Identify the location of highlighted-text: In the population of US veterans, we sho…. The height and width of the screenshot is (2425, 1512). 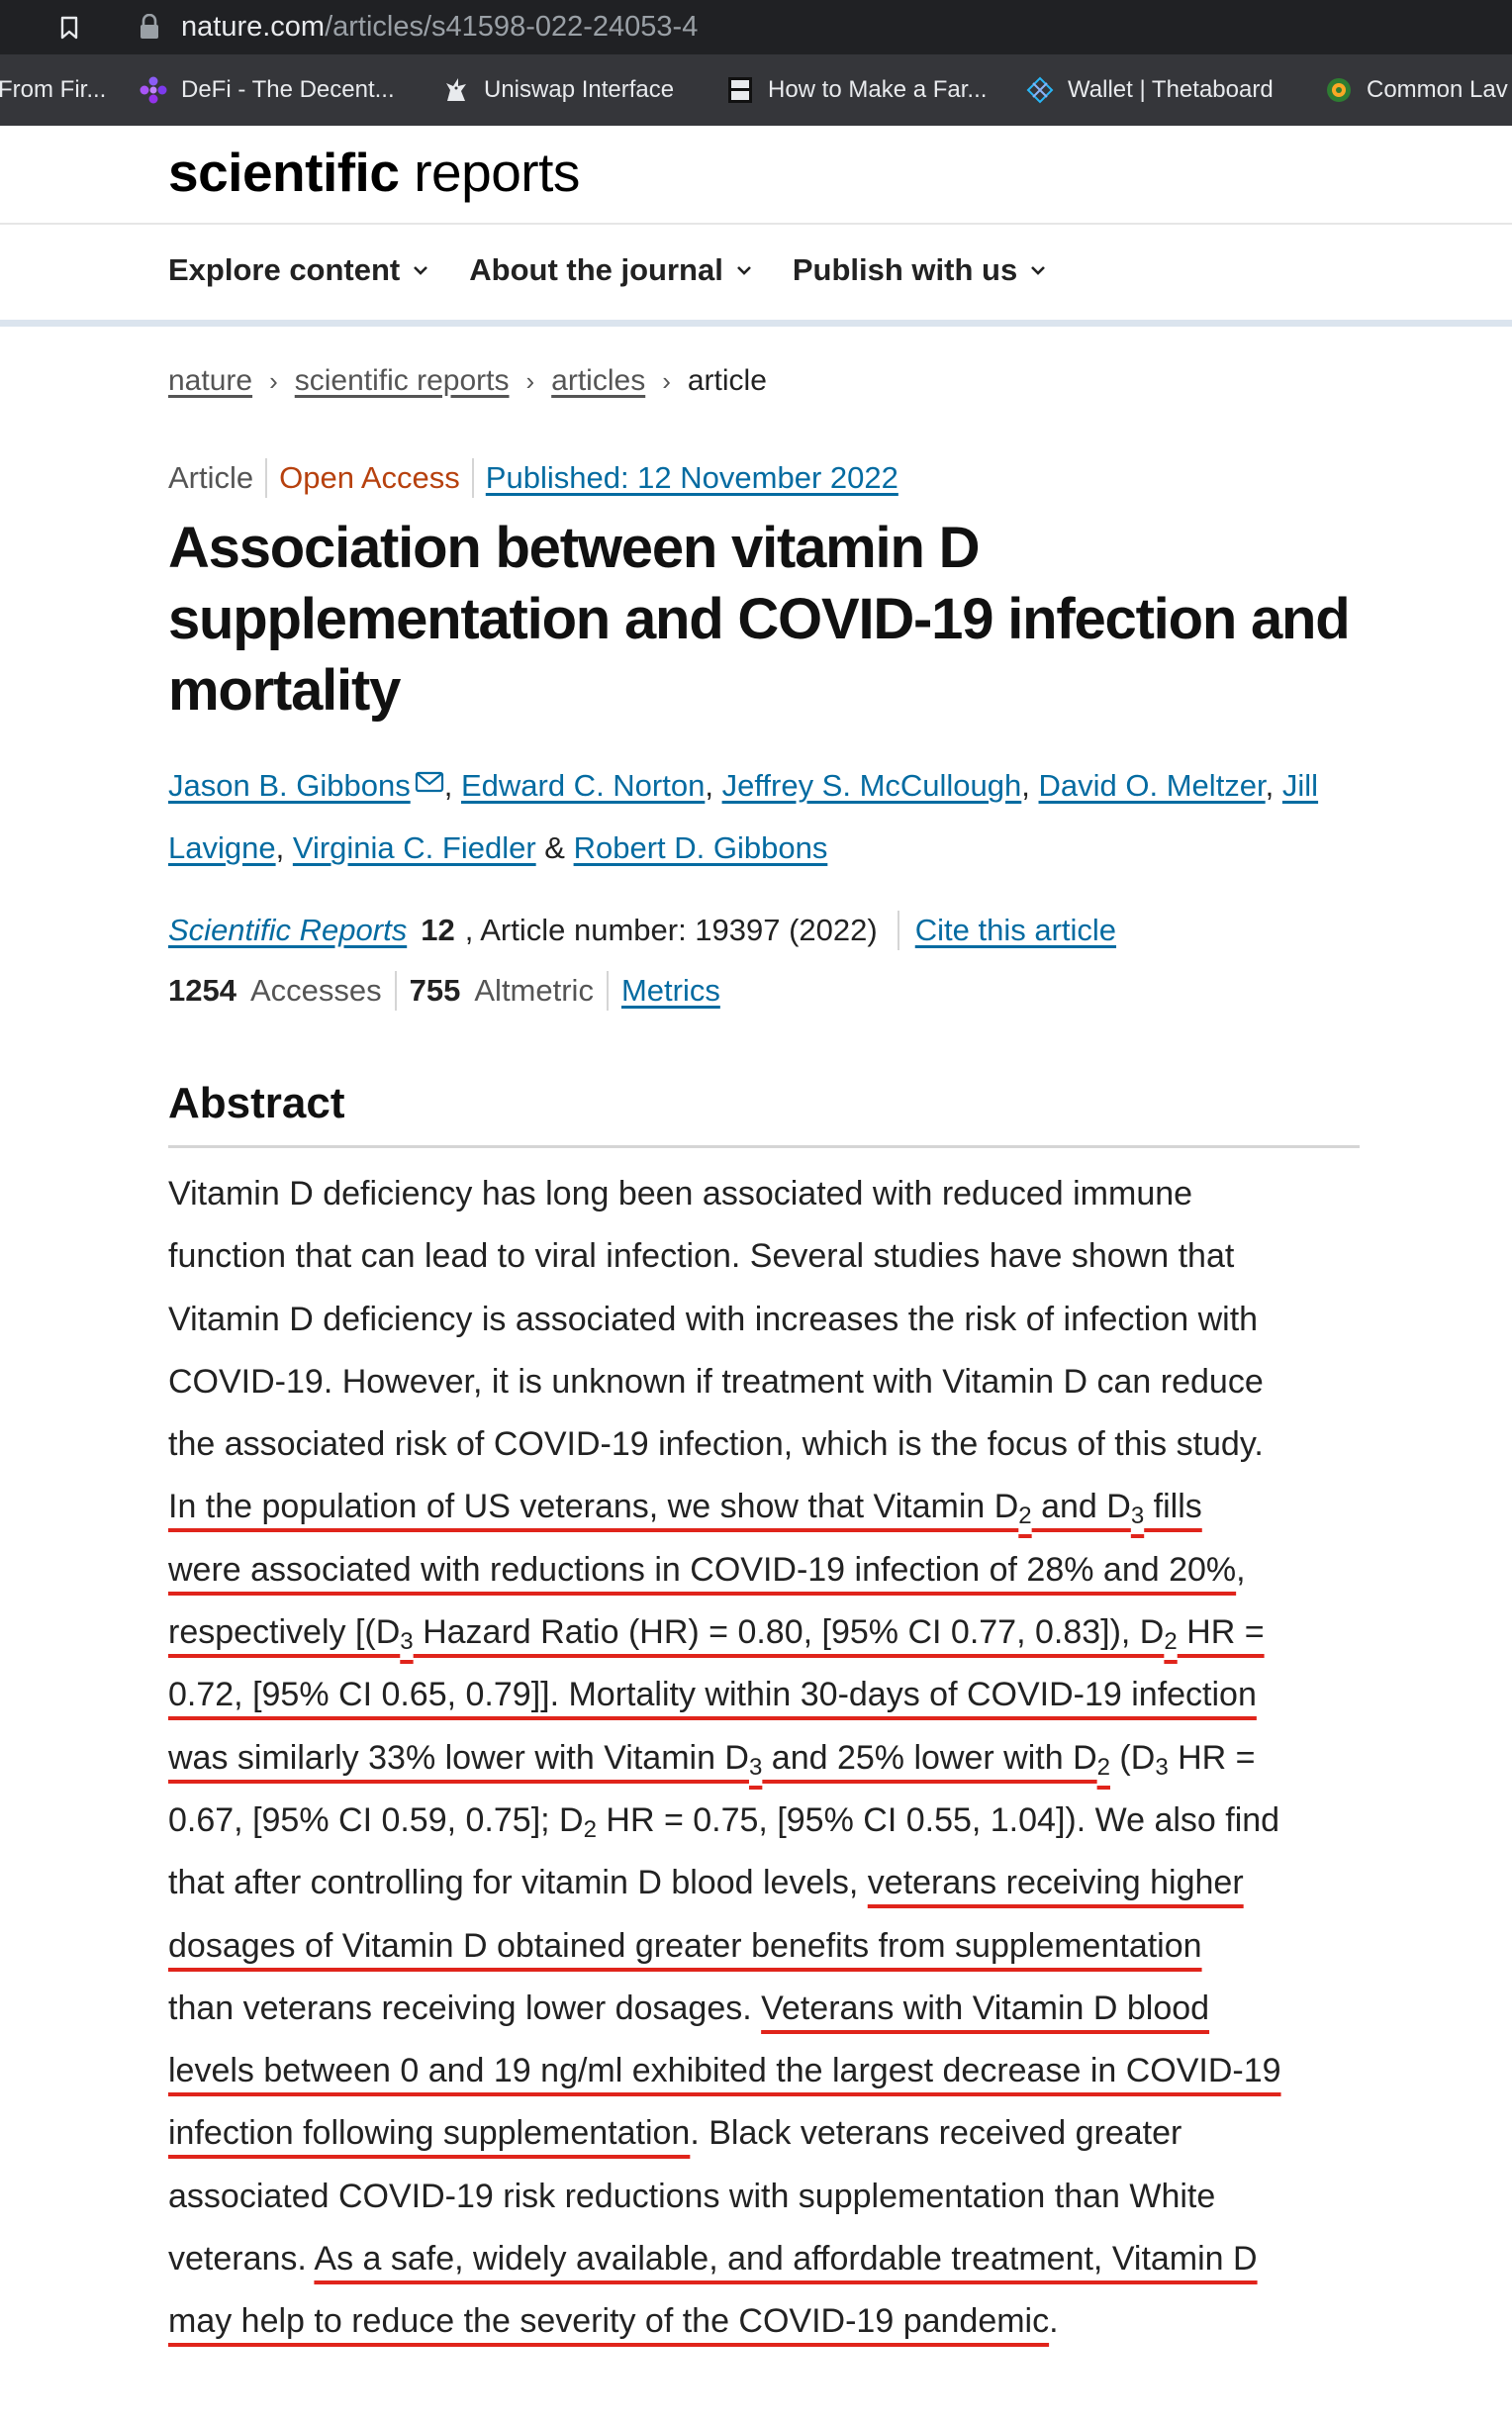
(593, 1507).